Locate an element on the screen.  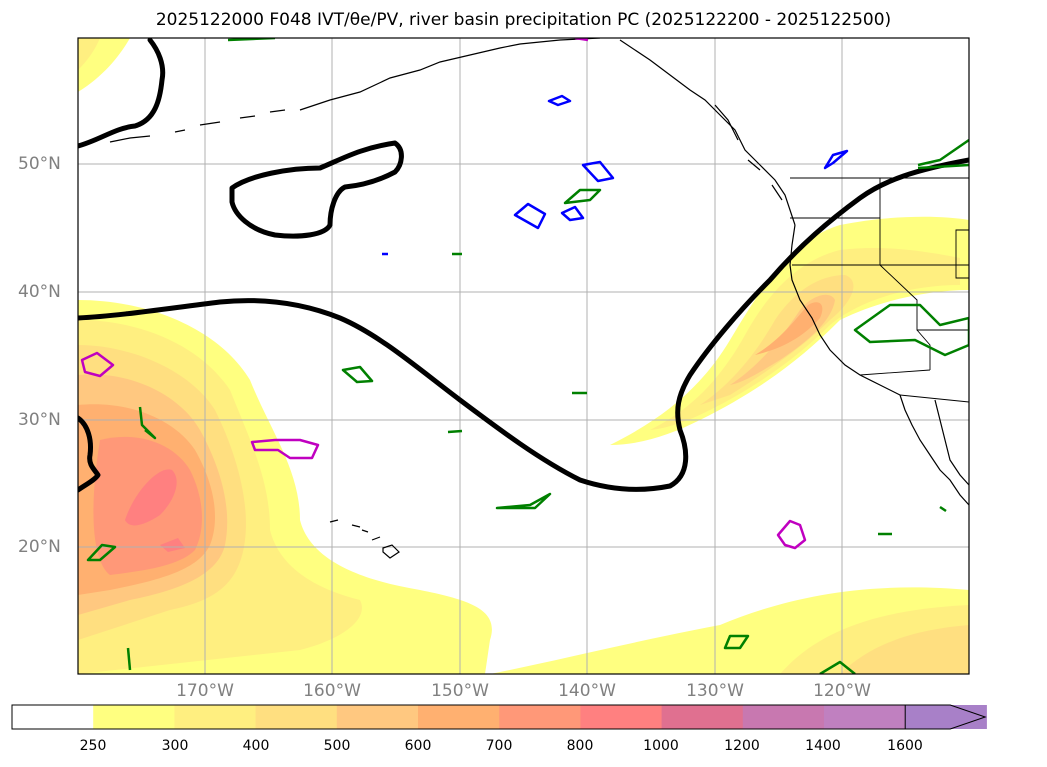
lat-label-30: 30°N is located at coordinates (39, 420).